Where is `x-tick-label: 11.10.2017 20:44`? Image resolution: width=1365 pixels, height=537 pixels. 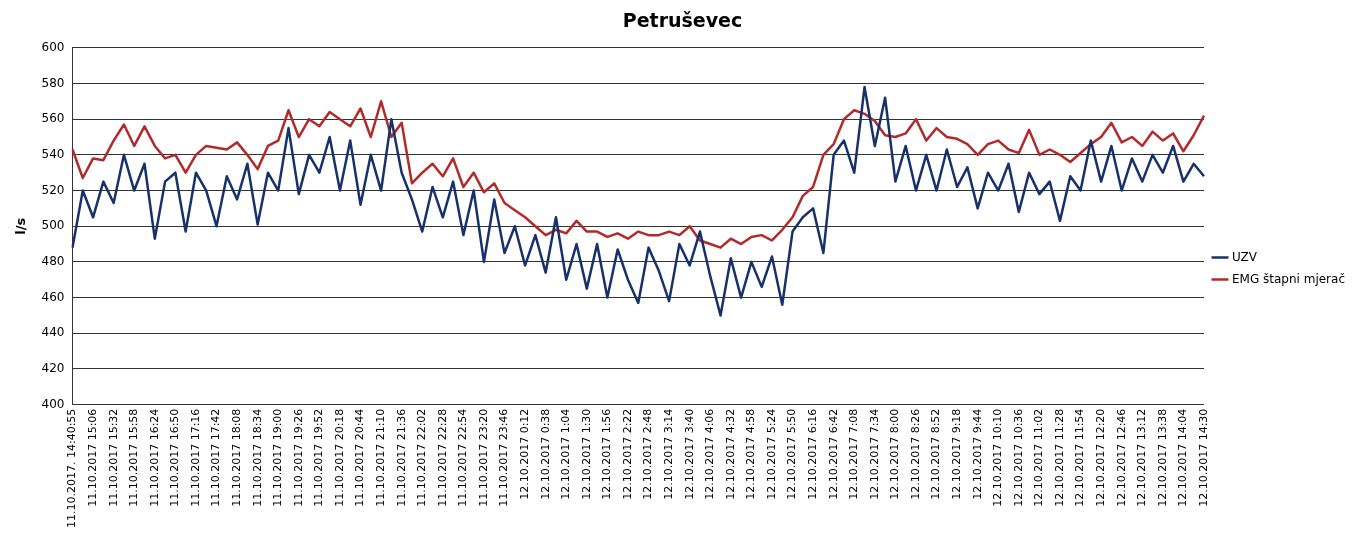
x-tick-label: 11.10.2017 20:44 is located at coordinates (360, 457).